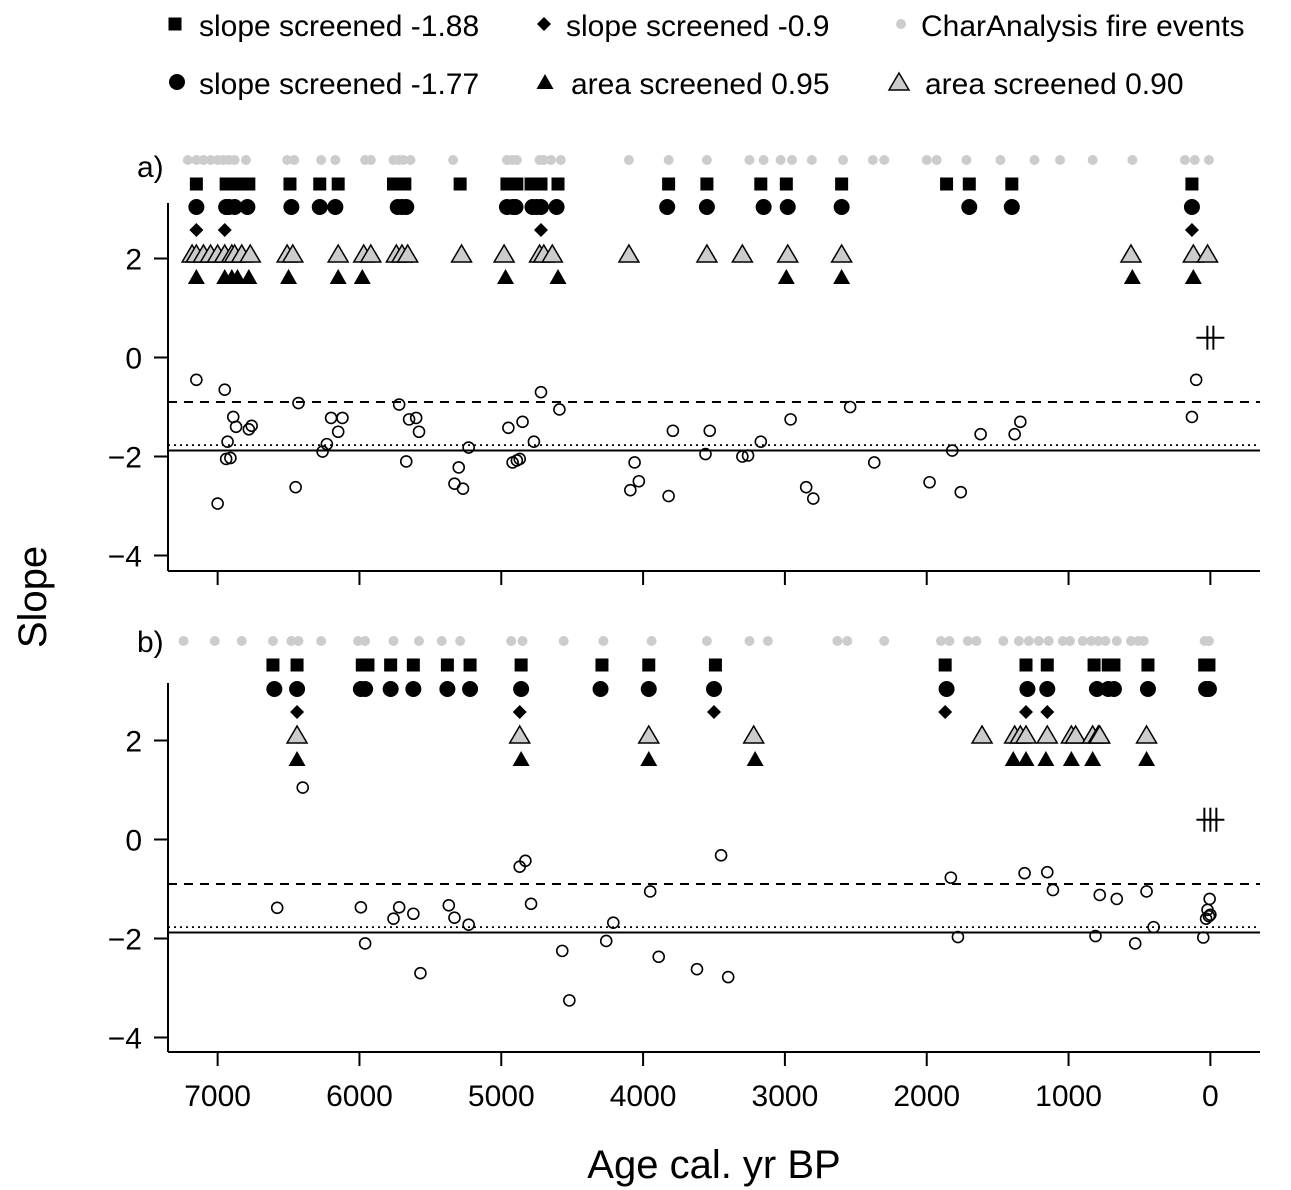 This screenshot has width=1291, height=1190. I want to click on x-tick-label: 3000, so click(785, 1096).